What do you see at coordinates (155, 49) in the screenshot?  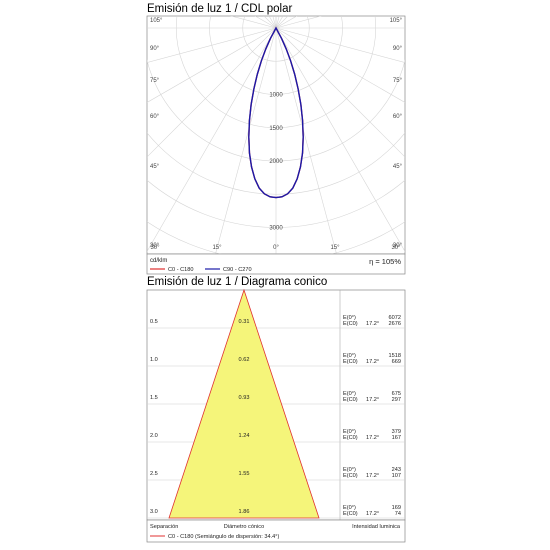 I see `angle-label-left: 90°` at bounding box center [155, 49].